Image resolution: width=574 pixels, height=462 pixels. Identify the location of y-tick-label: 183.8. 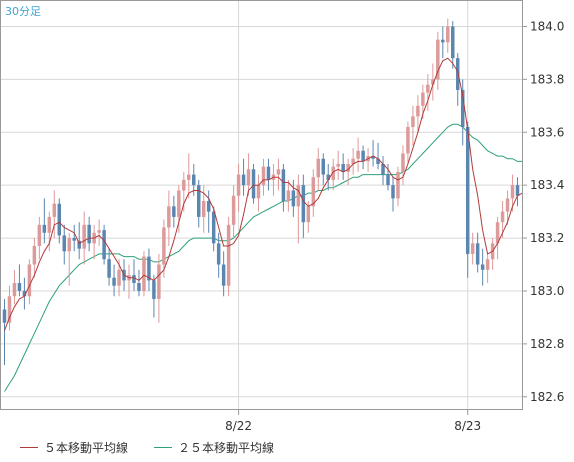
(547, 79).